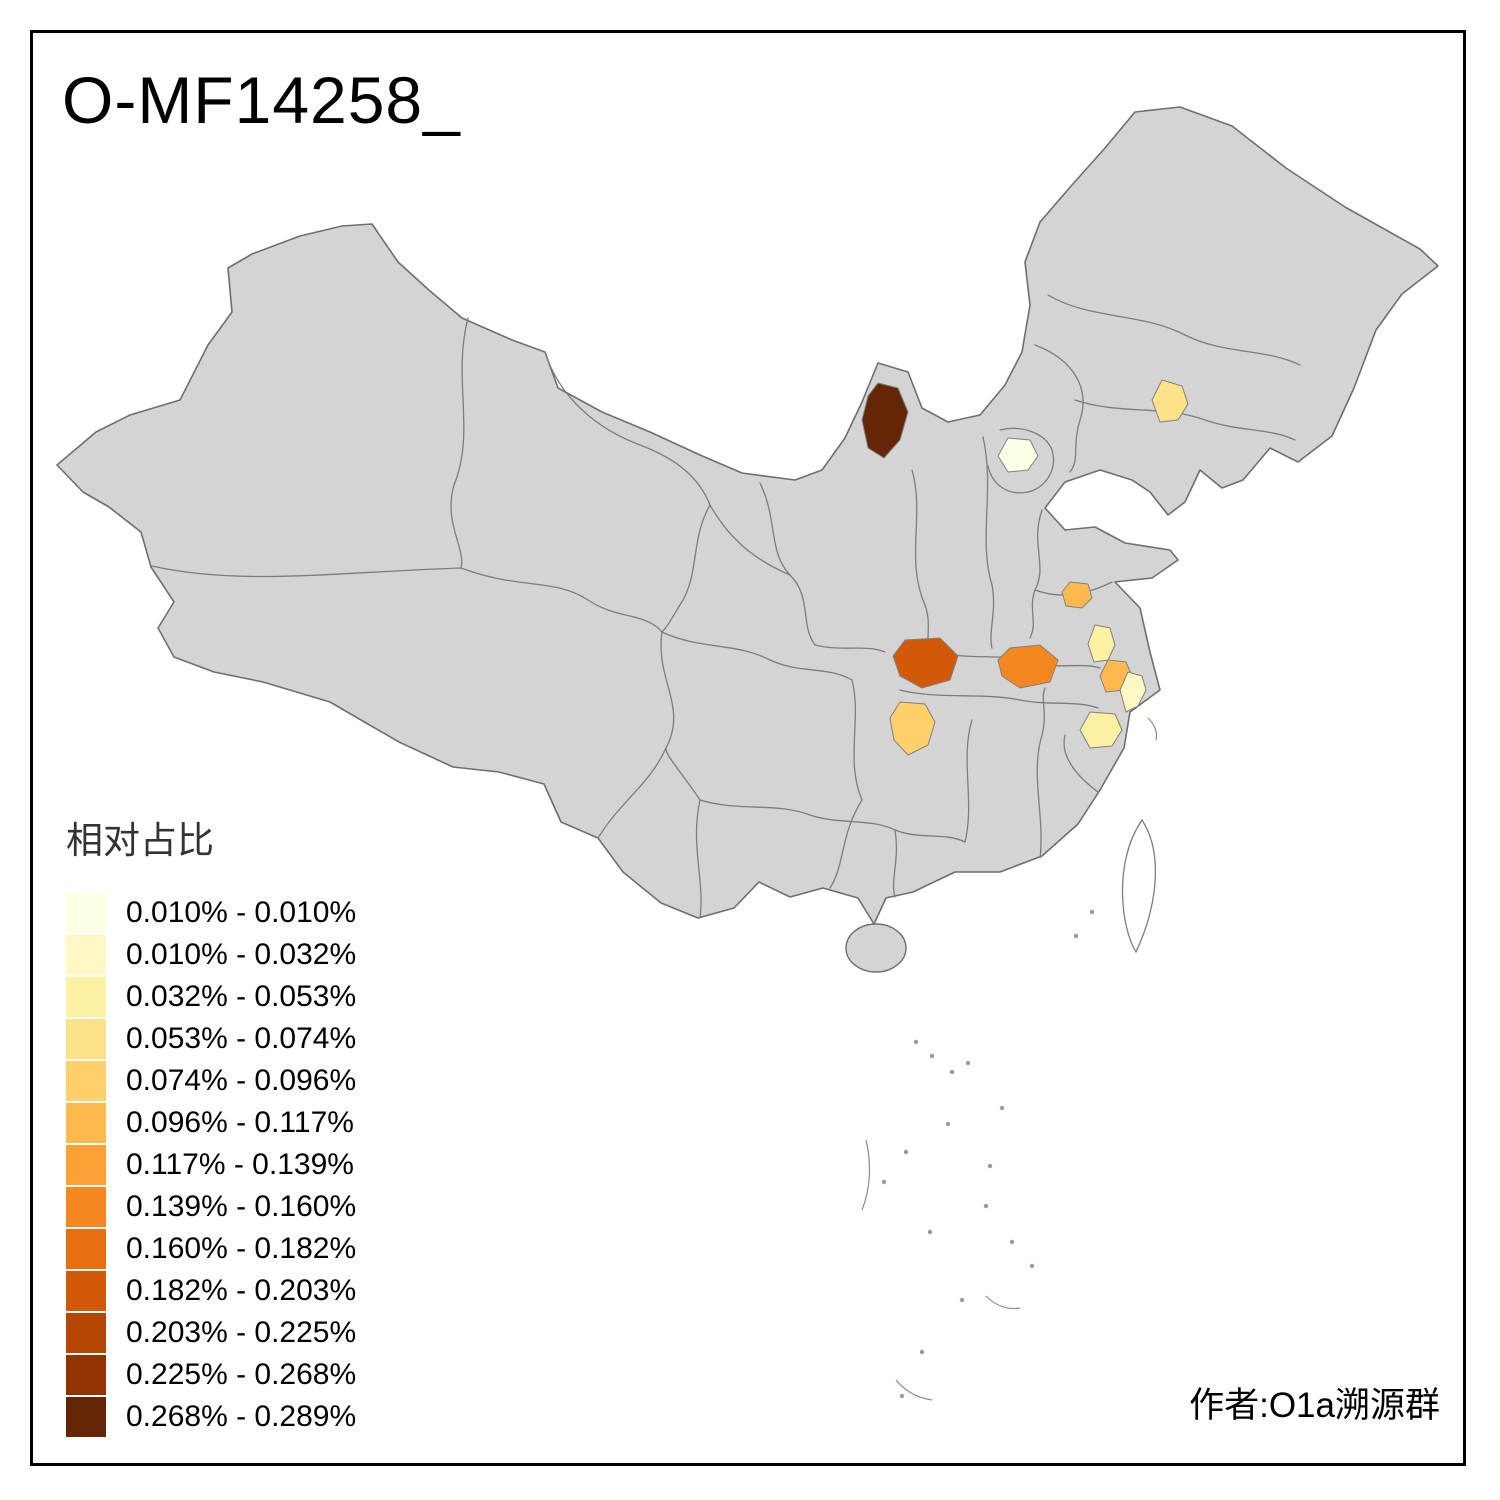 The image size is (1500, 1500). What do you see at coordinates (240, 1122) in the screenshot?
I see `legend-label: 0.096% - 0.117%` at bounding box center [240, 1122].